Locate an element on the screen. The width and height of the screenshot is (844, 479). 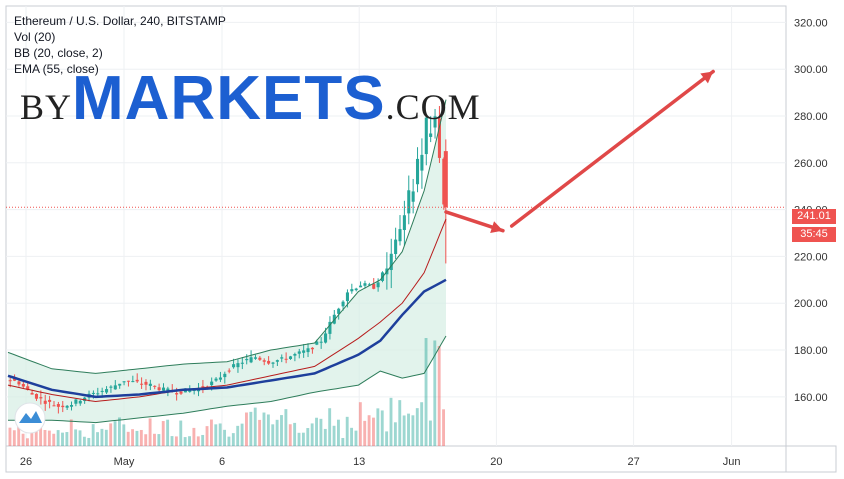
y-tick-label: 200.00 is located at coordinates (811, 304).